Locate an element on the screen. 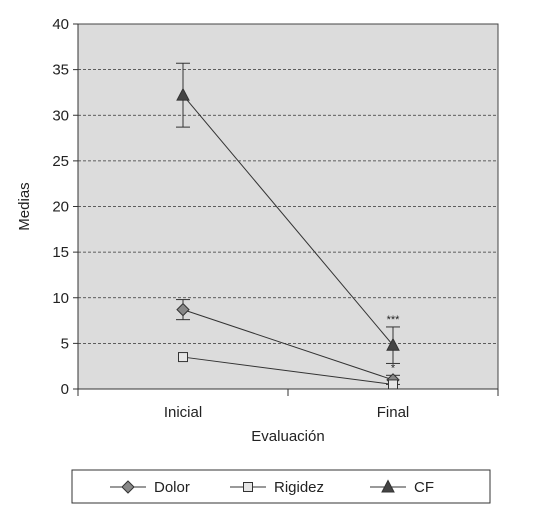 The width and height of the screenshot is (555, 520). x-tick-label: Inicial is located at coordinates (183, 412).